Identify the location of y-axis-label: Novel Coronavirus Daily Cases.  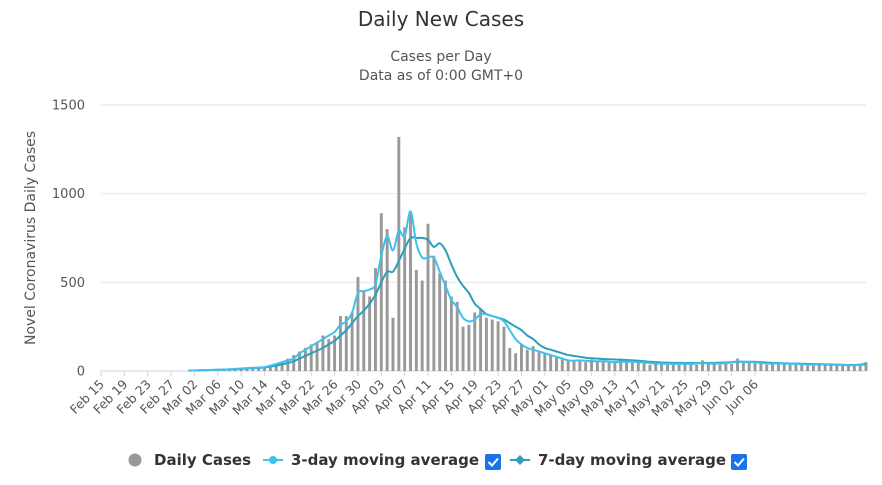
(31, 238).